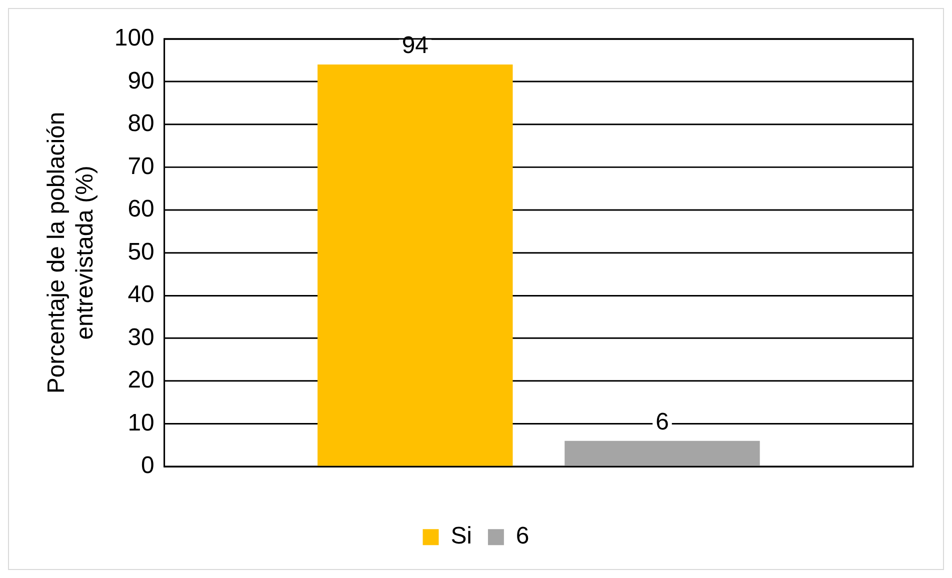  I want to click on y-tick-label: 10, so click(141, 422).